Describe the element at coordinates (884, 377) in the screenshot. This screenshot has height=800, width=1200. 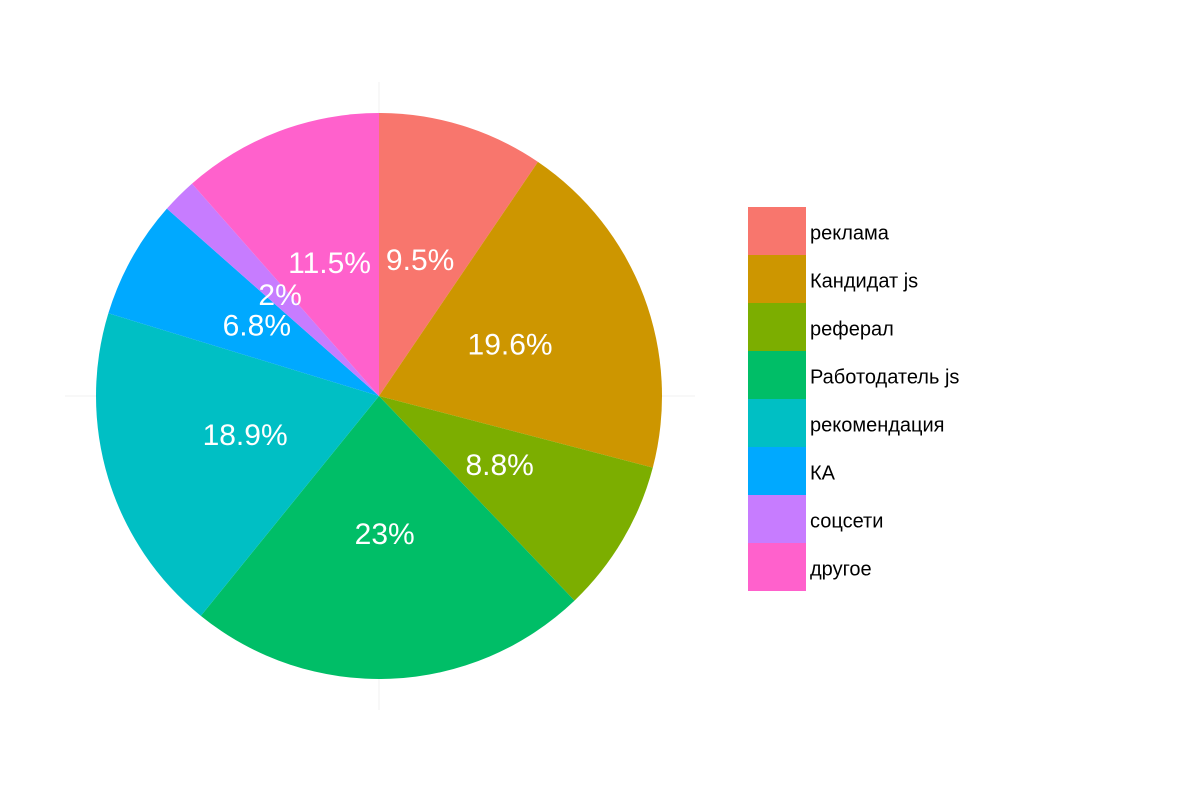
I see `legend-label: Работодатель js` at that location.